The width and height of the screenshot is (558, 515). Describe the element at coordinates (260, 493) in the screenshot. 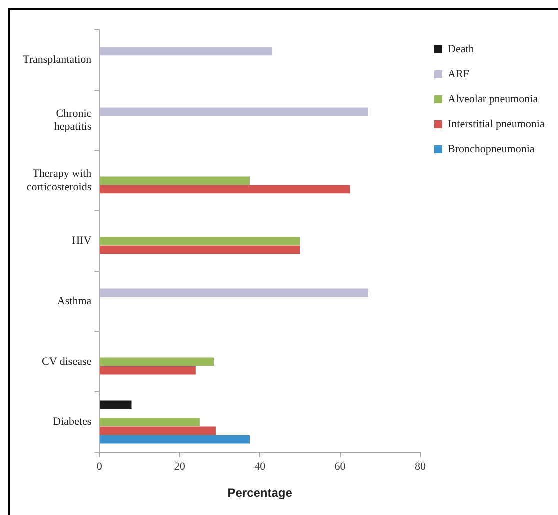

I see `x-axis-title: Percentage` at that location.